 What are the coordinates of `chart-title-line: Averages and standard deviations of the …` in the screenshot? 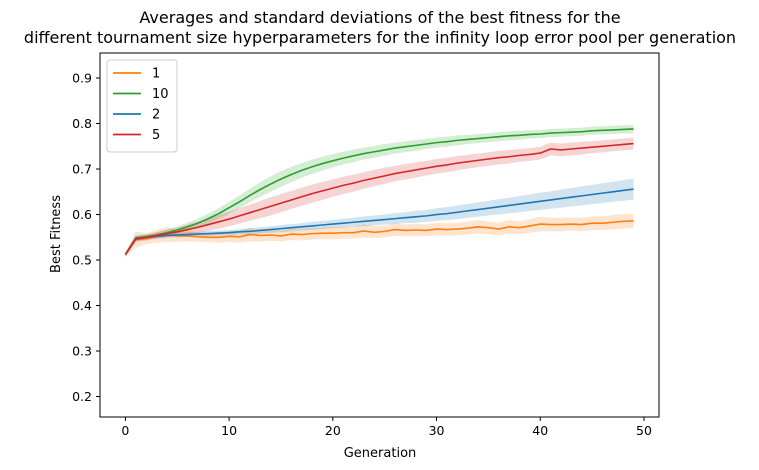 It's located at (379, 17).